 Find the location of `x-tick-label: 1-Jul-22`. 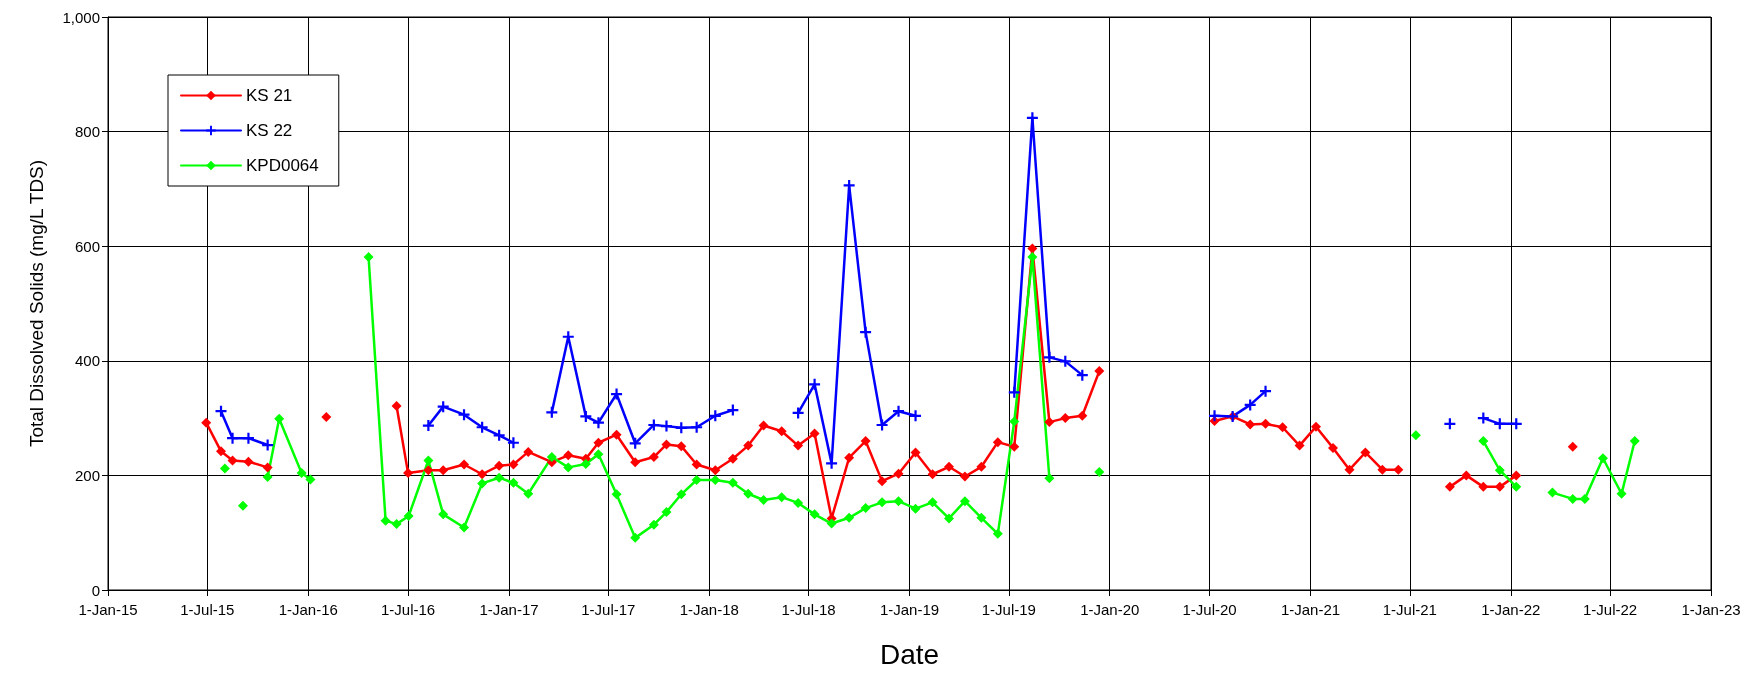

x-tick-label: 1-Jul-22 is located at coordinates (1610, 609).